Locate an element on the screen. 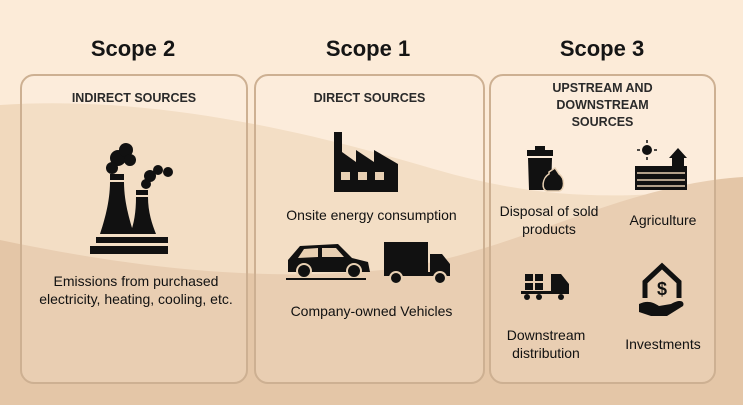  panel-heading: UPSTREAM AND DOWNSTREAM SOURCES is located at coordinates (602, 105).